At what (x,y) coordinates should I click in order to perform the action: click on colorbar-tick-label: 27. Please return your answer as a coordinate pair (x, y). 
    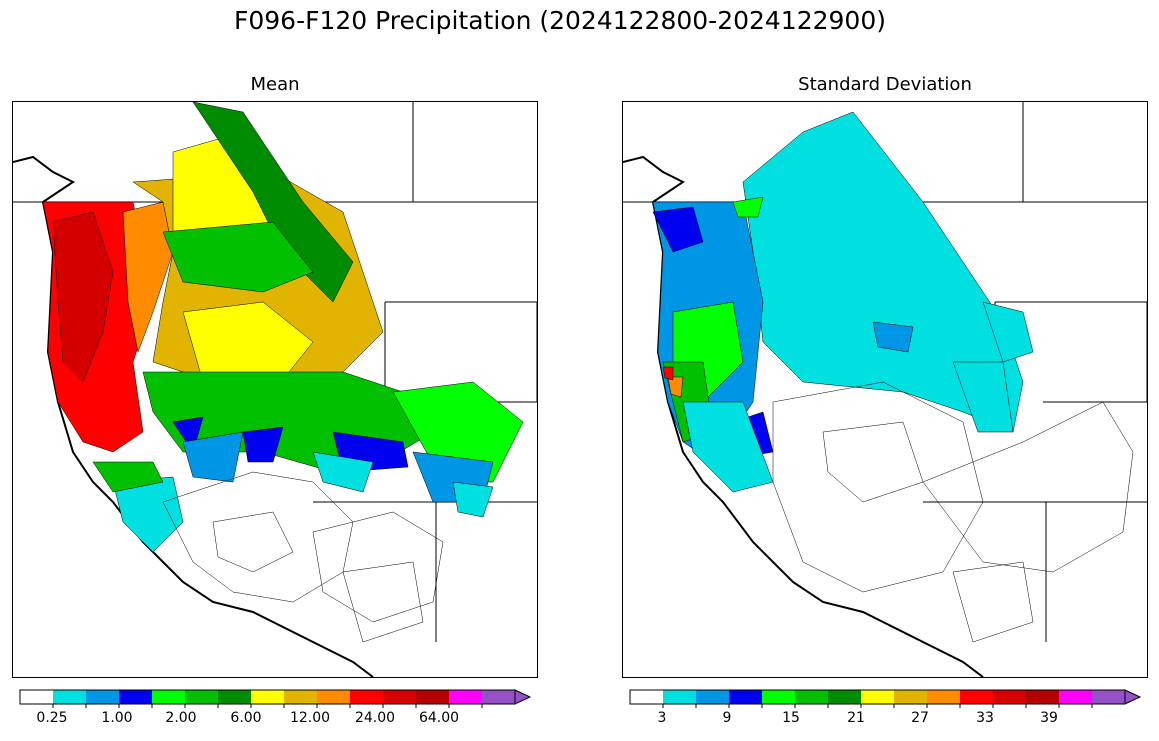
    Looking at the image, I should click on (920, 718).